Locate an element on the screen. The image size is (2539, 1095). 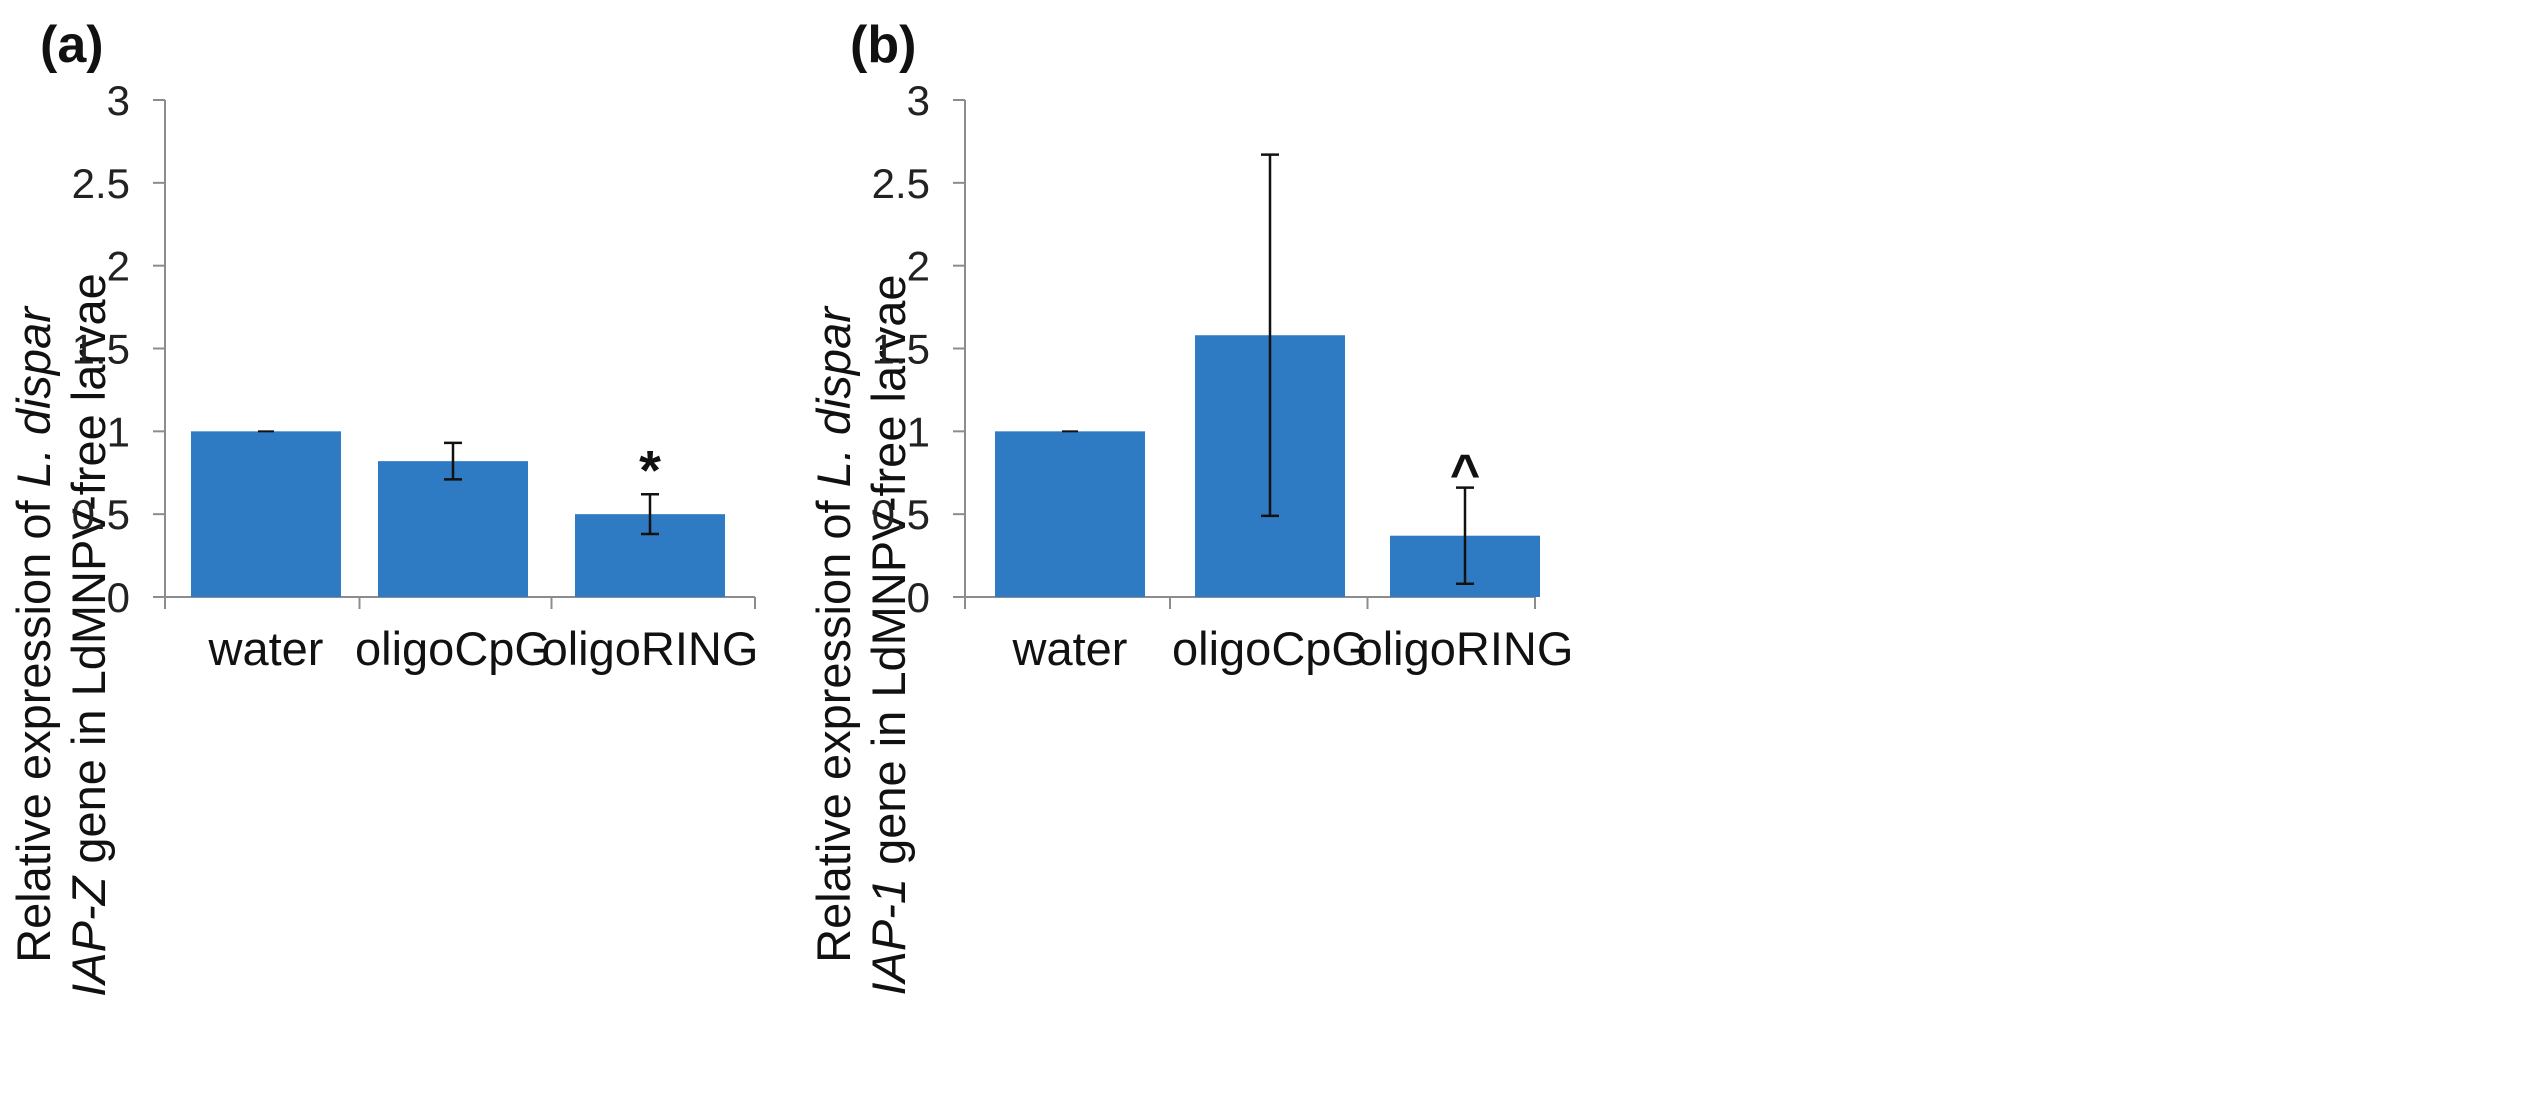
y-axis-label-a-line2-italic: IAP-Z is located at coordinates (88, 935).